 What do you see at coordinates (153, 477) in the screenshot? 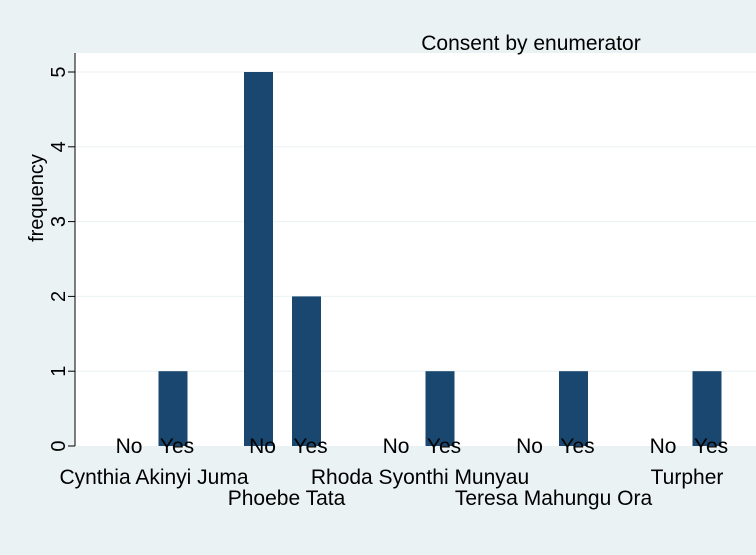
I see `group-label: Cynthia Akinyi Juma` at bounding box center [153, 477].